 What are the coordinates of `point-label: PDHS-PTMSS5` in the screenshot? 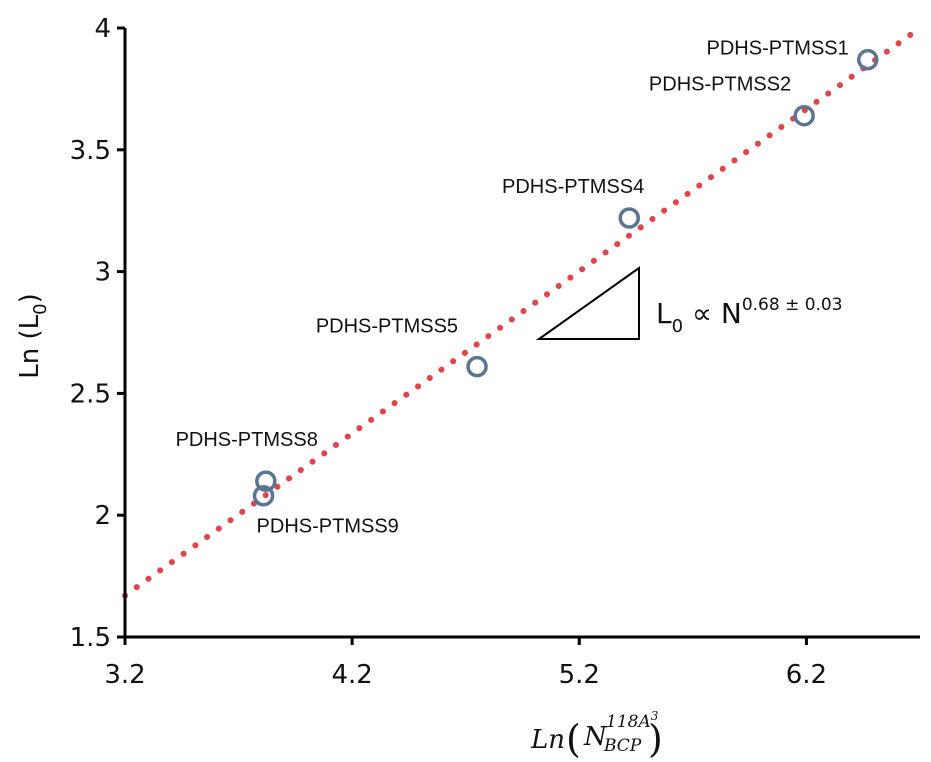 It's located at (387, 327).